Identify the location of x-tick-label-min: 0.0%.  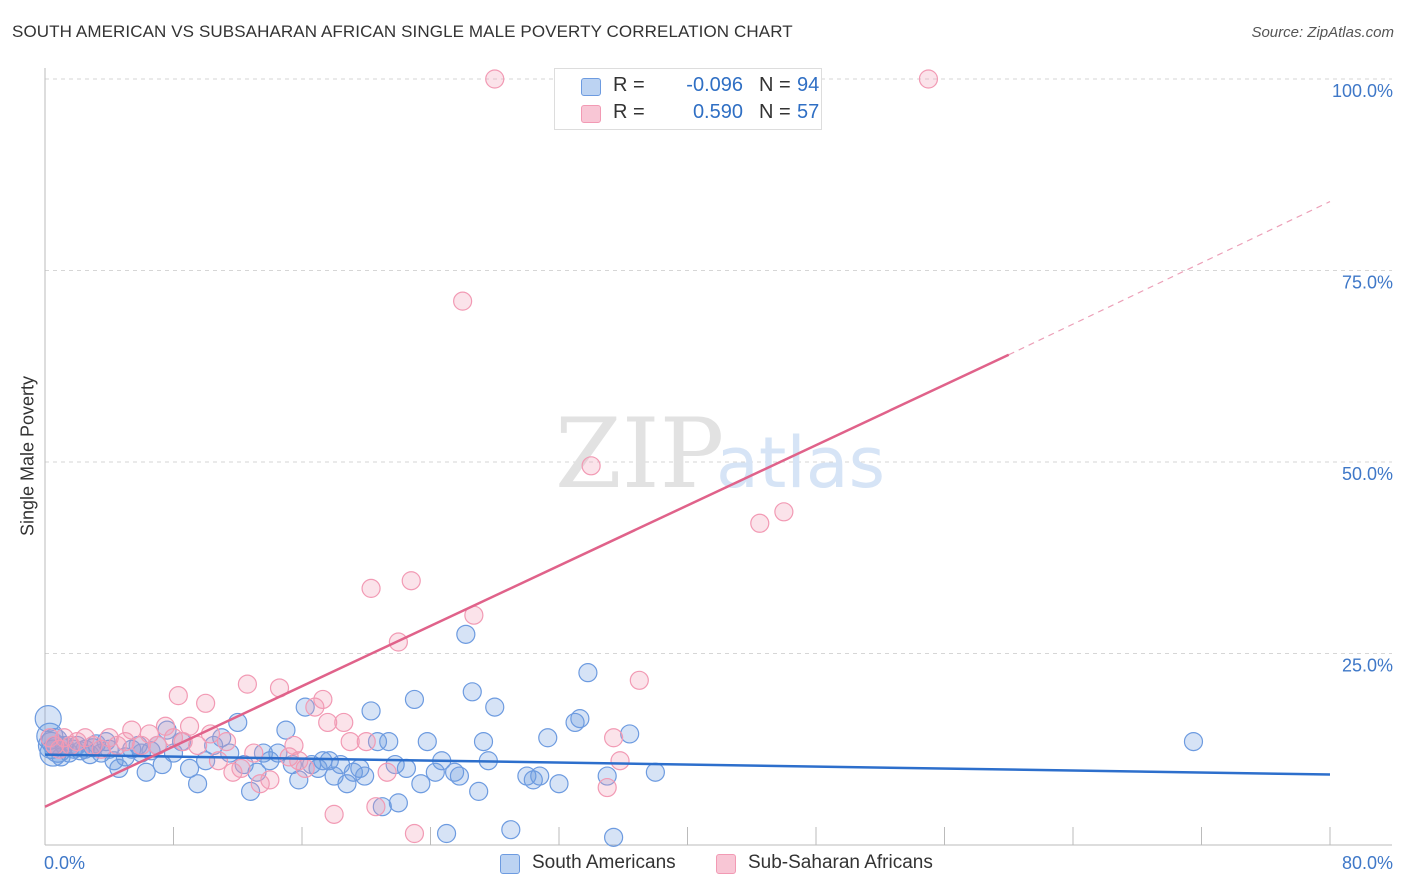
(64, 863).